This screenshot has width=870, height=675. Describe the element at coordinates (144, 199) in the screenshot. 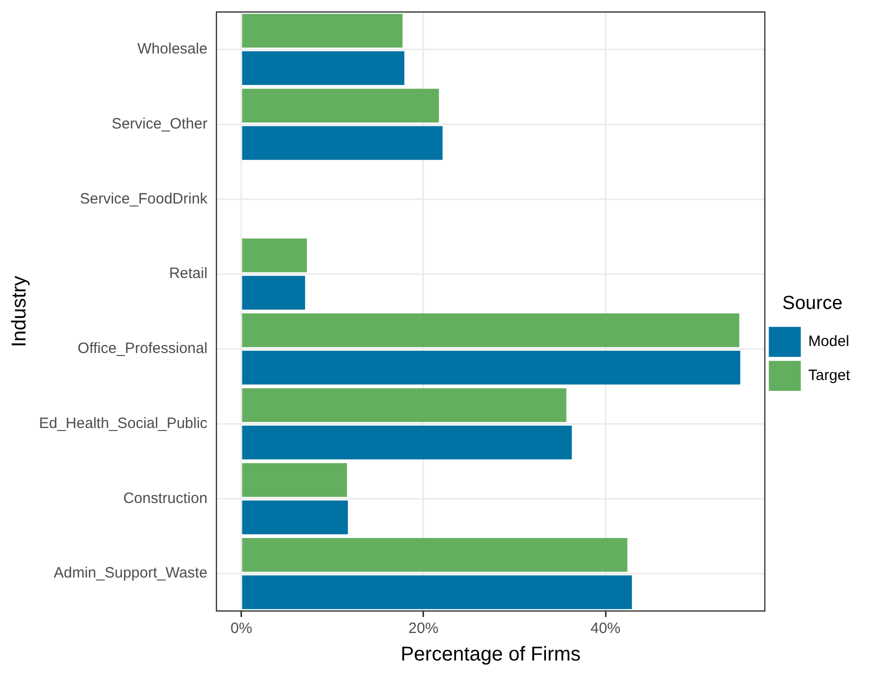

I see `y-tick-label: Service_FoodDrink` at that location.